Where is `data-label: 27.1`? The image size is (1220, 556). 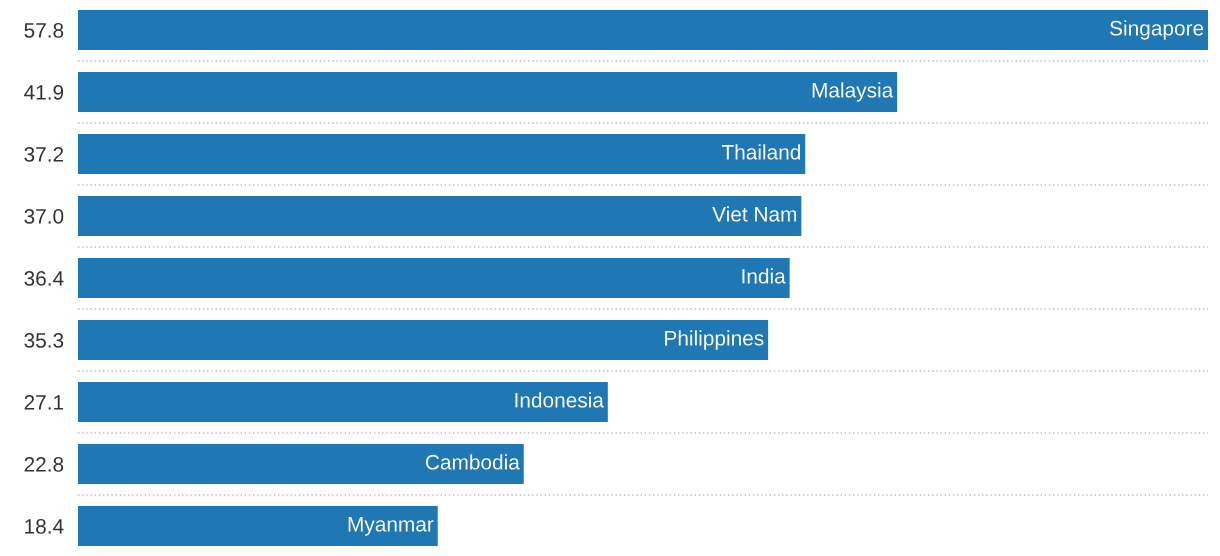 data-label: 27.1 is located at coordinates (44, 402).